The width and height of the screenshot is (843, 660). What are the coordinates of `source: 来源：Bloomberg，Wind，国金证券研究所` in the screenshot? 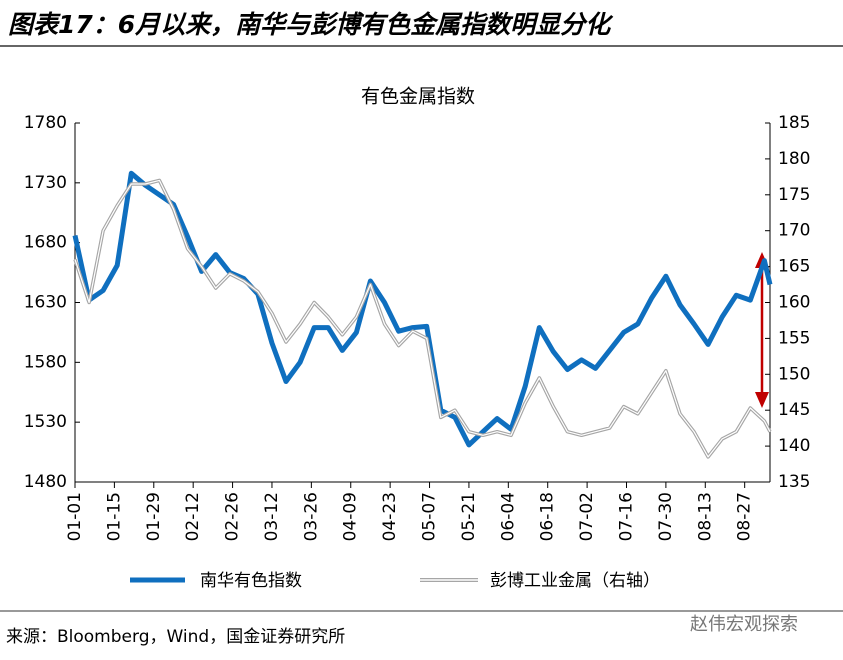 It's located at (175, 637).